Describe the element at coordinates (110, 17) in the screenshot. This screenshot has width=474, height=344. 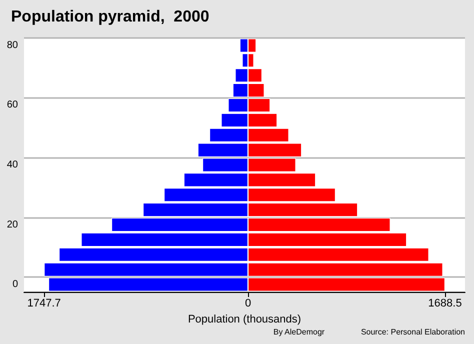
I see `chart-title: Population pyramid, 2000` at that location.